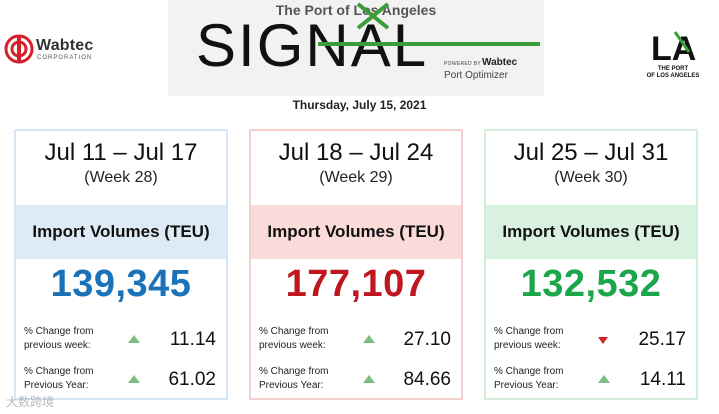 Image resolution: width=719 pixels, height=414 pixels. Describe the element at coordinates (356, 284) in the screenshot. I see `import-volume-value: 177,107` at that location.